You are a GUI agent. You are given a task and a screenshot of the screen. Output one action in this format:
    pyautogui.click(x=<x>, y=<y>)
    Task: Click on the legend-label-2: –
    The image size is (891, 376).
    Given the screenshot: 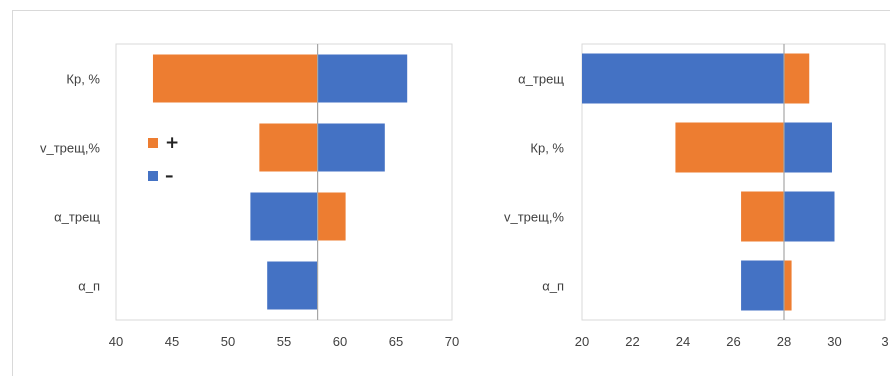 What is the action you would take?
    pyautogui.click(x=169, y=176)
    